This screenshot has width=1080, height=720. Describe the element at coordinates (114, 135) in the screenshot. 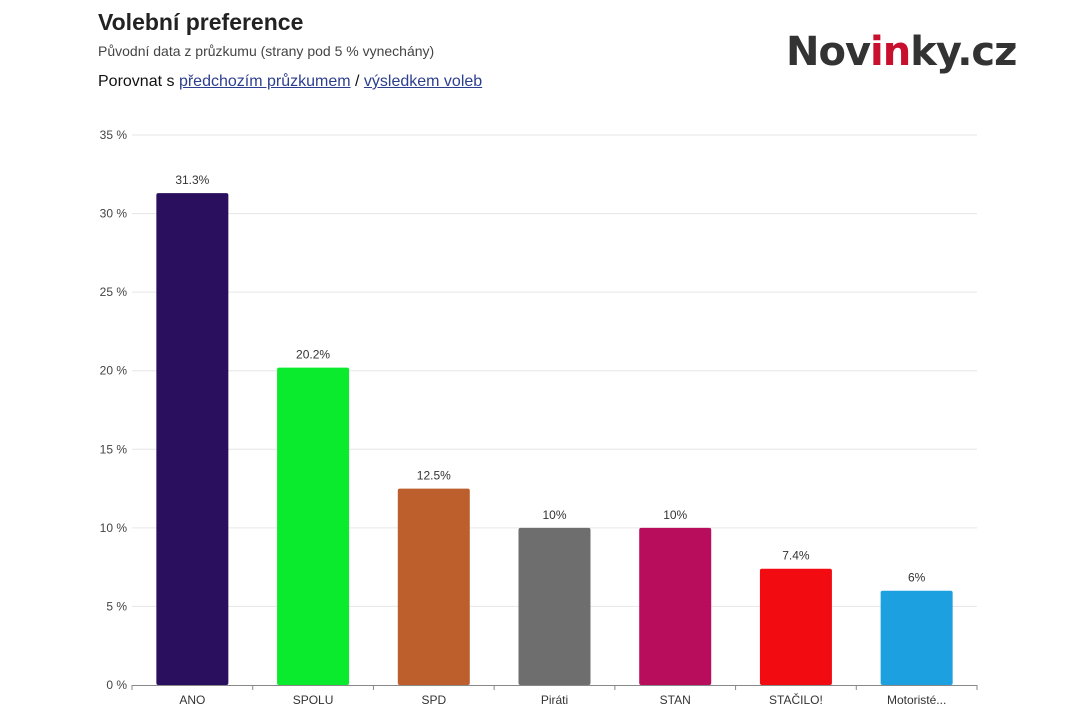

I see `y-tick-label: 35 %` at that location.